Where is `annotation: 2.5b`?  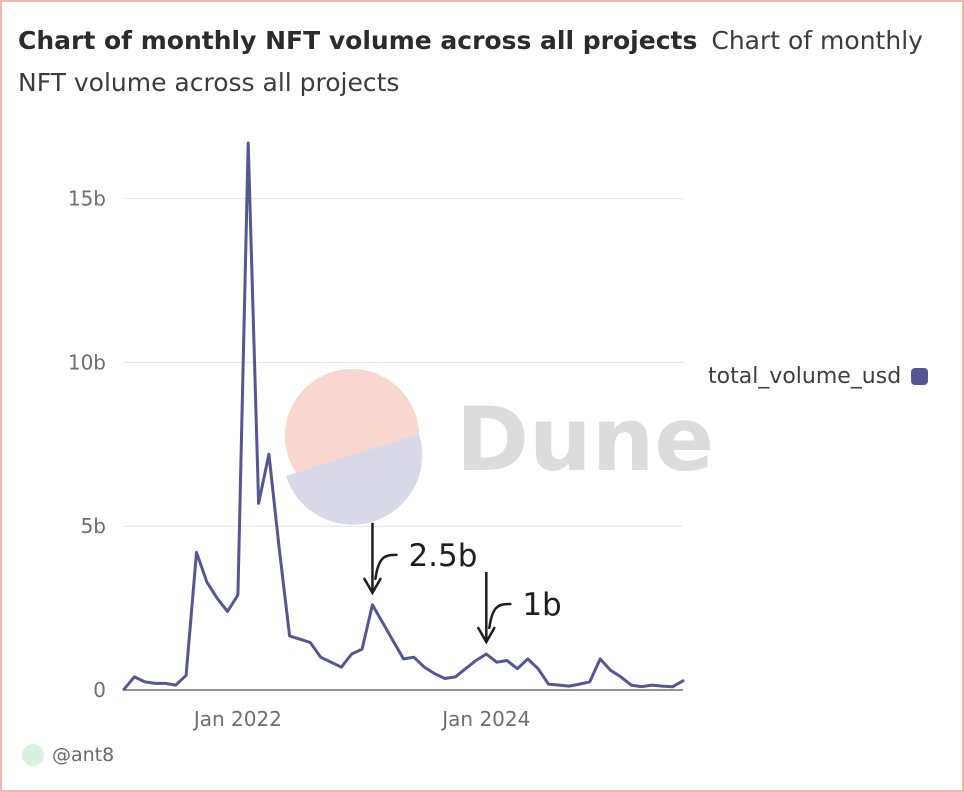 annotation: 2.5b is located at coordinates (420, 559).